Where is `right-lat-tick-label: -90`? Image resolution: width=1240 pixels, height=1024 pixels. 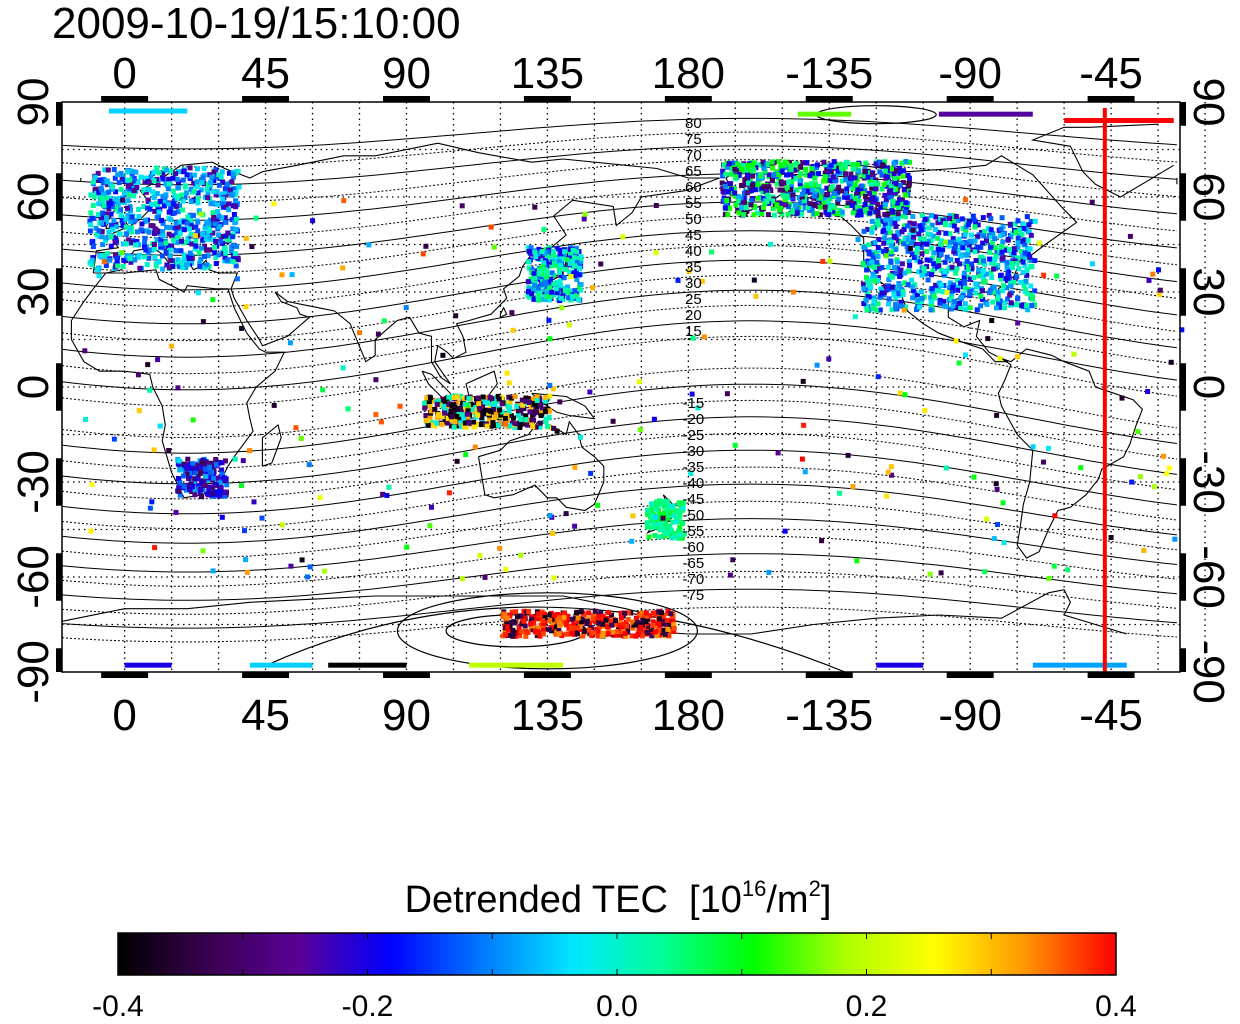
right-lat-tick-label: -90 is located at coordinates (1208, 672).